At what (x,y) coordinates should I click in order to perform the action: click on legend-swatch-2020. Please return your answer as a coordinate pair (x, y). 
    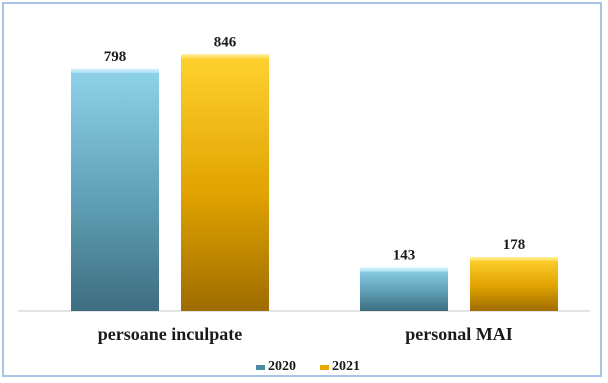
    Looking at the image, I should click on (260, 367).